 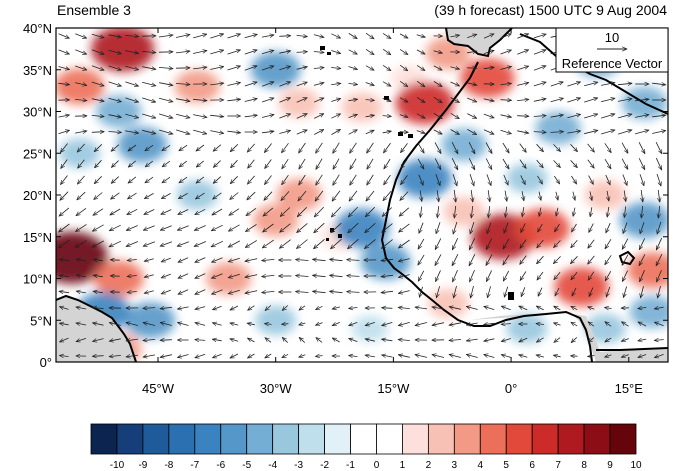 I want to click on lon-tick-label-1: 30°W, so click(x=276, y=388).